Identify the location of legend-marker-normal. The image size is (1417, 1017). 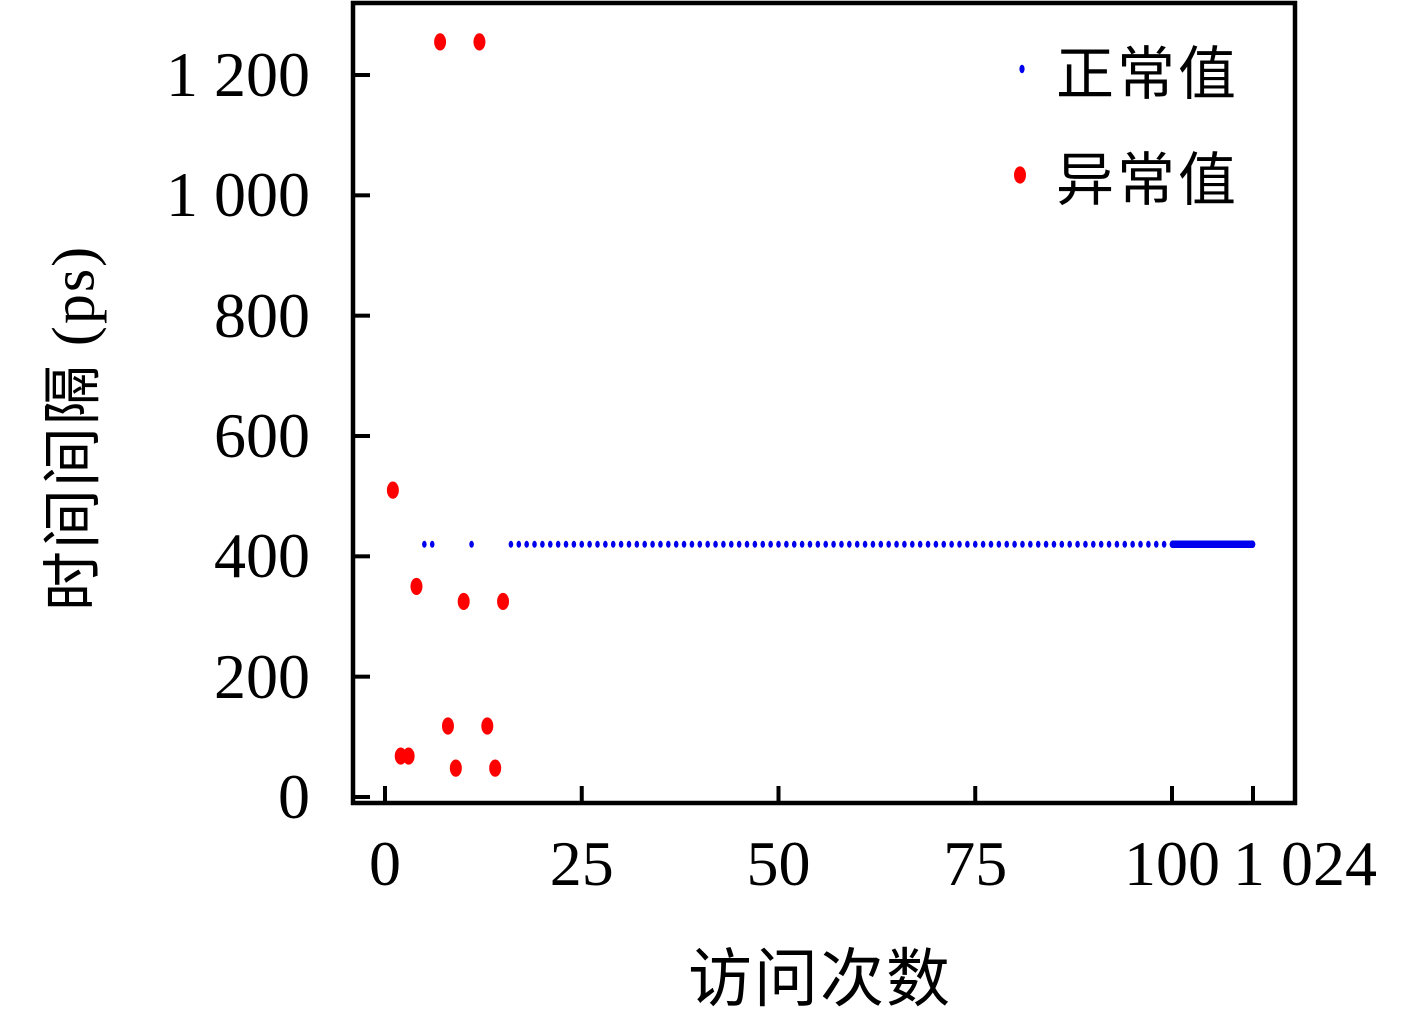
(1022, 69).